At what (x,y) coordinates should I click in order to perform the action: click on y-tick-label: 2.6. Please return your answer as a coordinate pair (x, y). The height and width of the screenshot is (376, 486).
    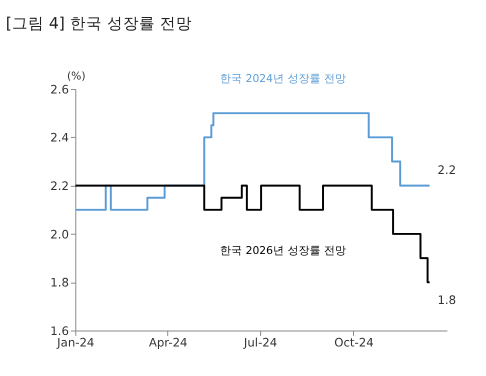
    Looking at the image, I should click on (59, 89).